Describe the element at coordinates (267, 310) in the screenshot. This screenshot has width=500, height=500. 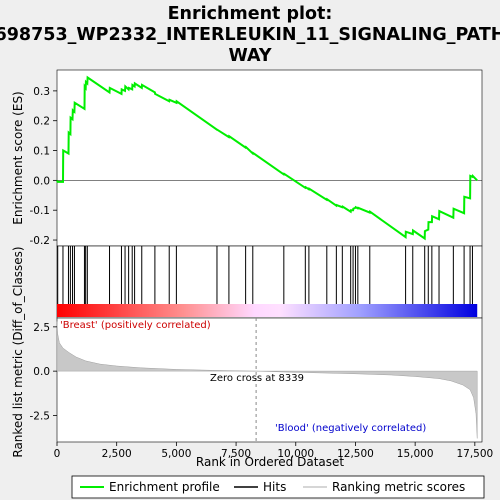
I see `rank-color-bar` at that location.